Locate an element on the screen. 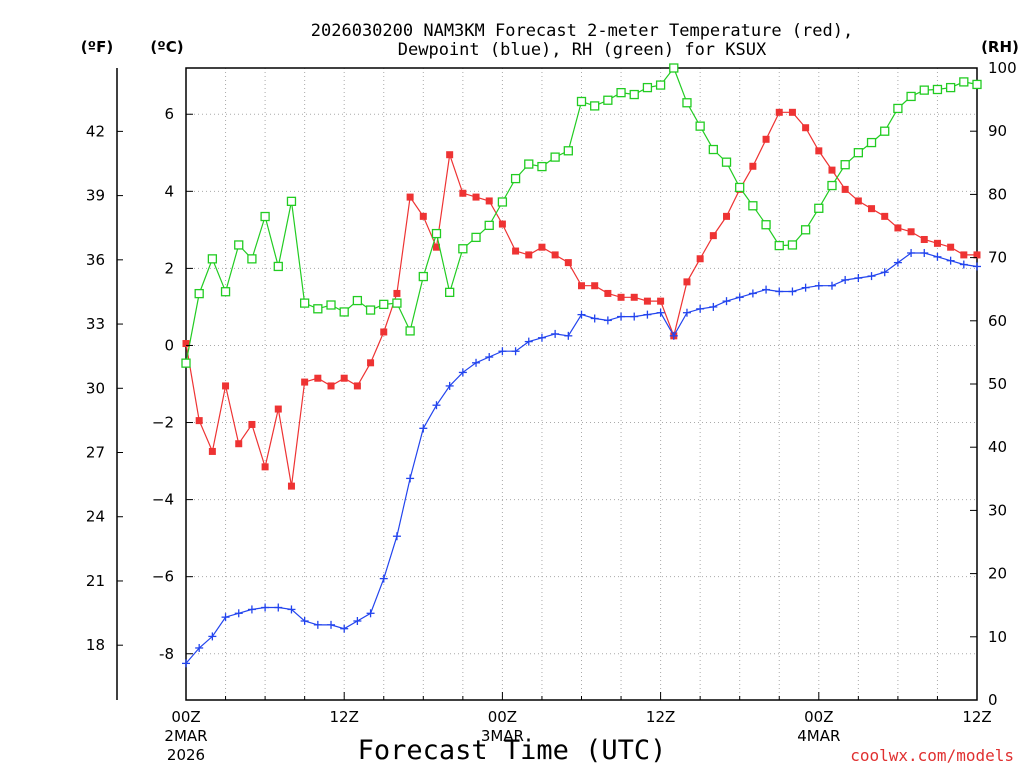 The width and height of the screenshot is (1024, 768). celsius-tick-label: 2 is located at coordinates (169, 268).